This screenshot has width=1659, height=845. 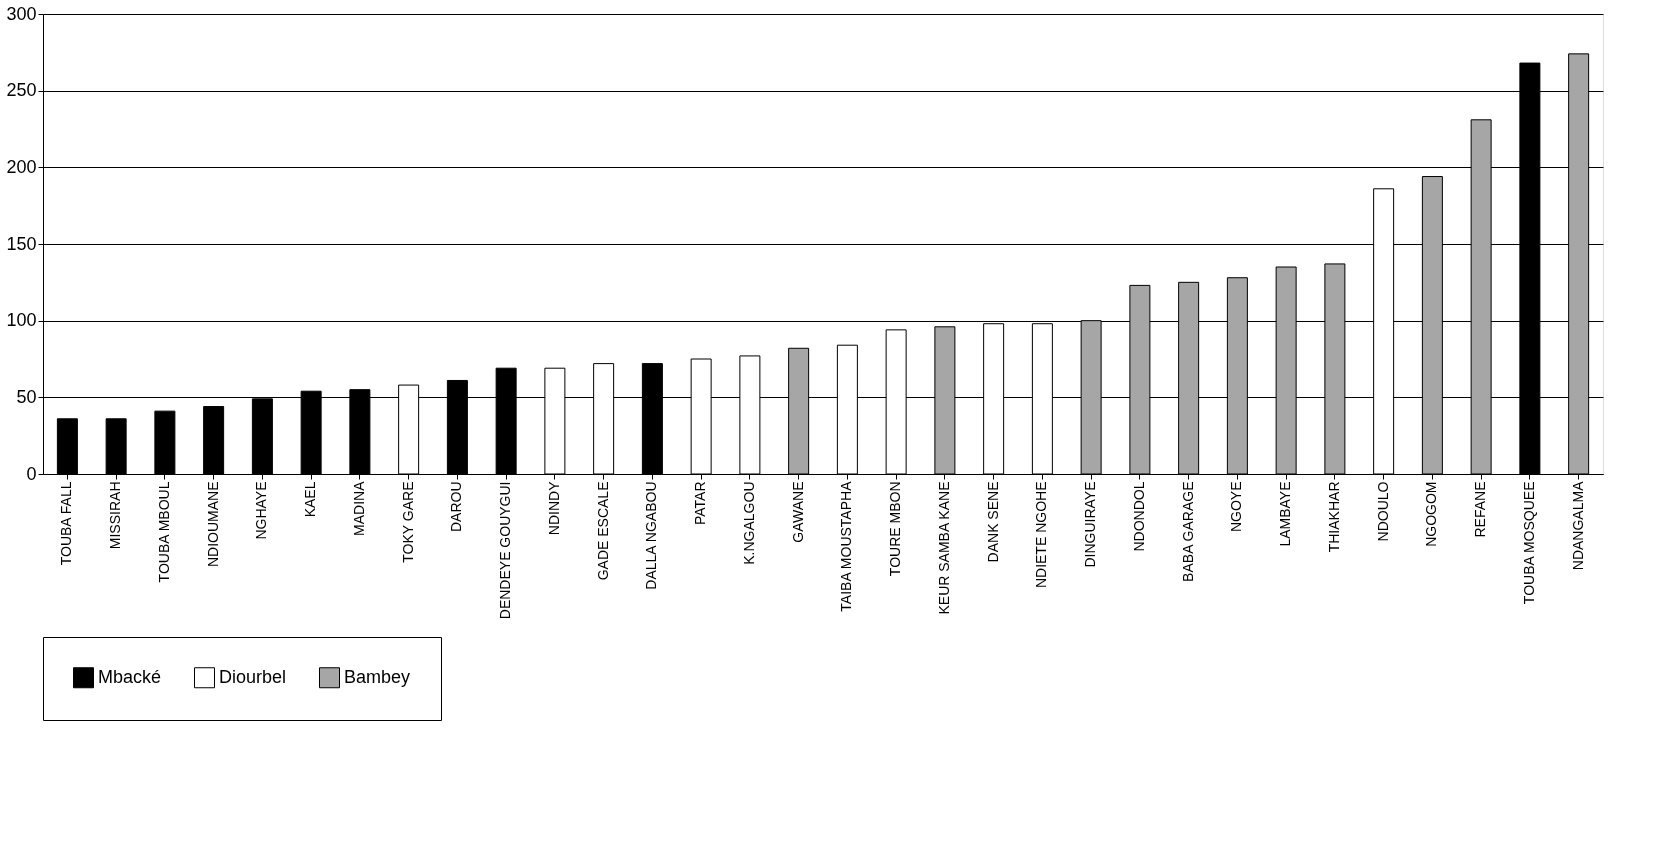 I want to click on y-tick-label: 150, so click(x=21, y=243).